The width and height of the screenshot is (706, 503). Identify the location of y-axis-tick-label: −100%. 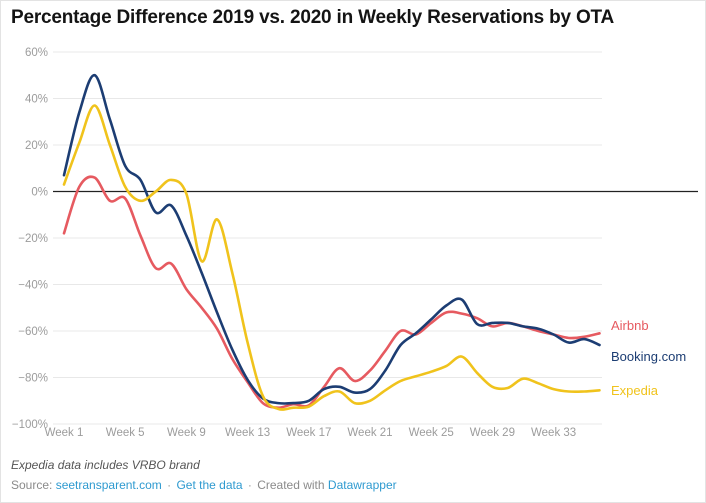
(30, 425).